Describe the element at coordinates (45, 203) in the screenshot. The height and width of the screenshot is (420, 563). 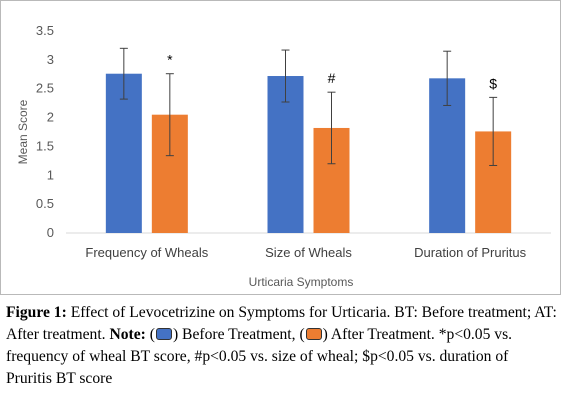
I see `y-tick-label: 0.5` at that location.